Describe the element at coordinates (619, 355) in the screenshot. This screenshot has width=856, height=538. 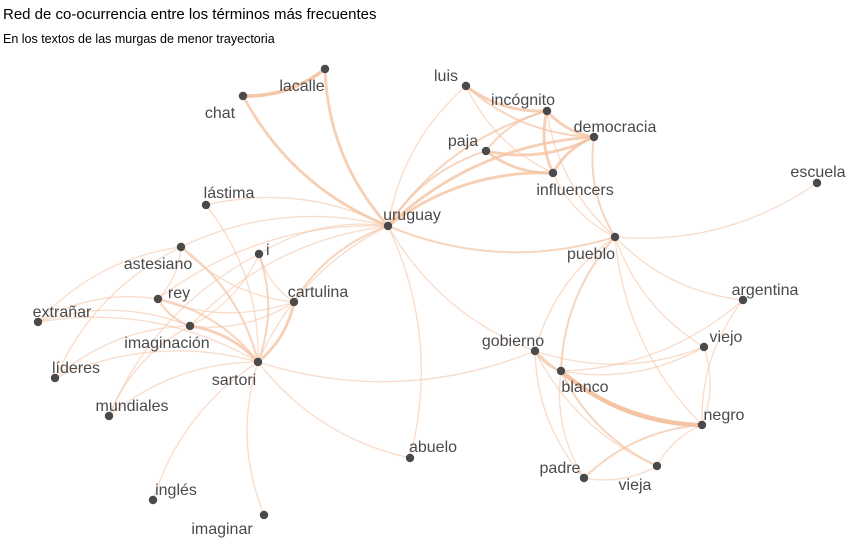
I see `edge-gobierno-viejo` at that location.